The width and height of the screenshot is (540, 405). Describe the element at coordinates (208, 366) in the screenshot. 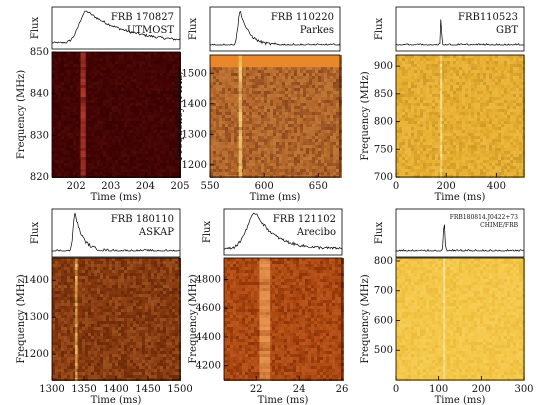

I see `y-tick-label: 4200` at that location.